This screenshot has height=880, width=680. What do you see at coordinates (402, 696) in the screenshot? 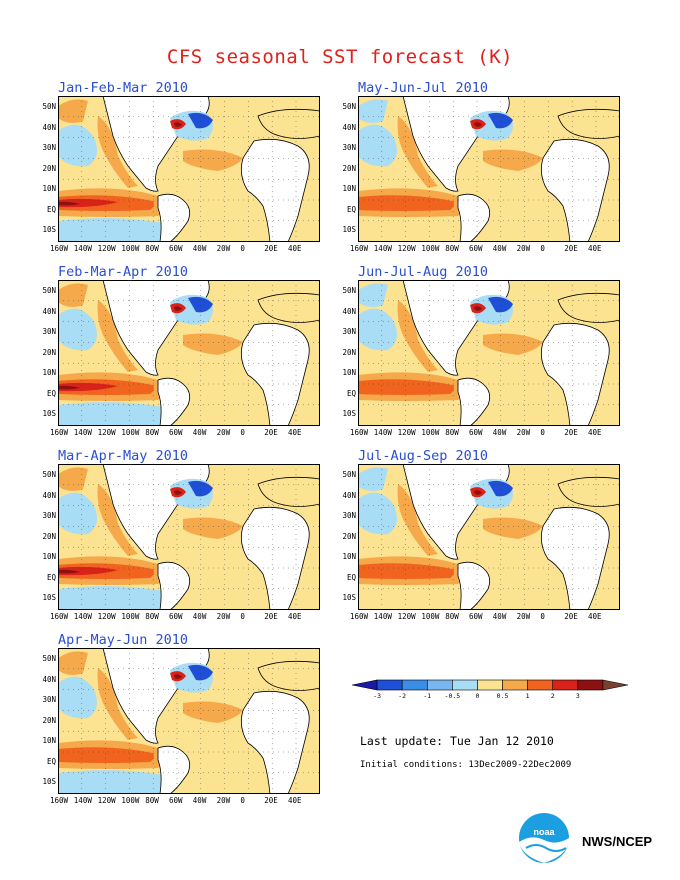
I see `legend-label: -2` at bounding box center [402, 696].